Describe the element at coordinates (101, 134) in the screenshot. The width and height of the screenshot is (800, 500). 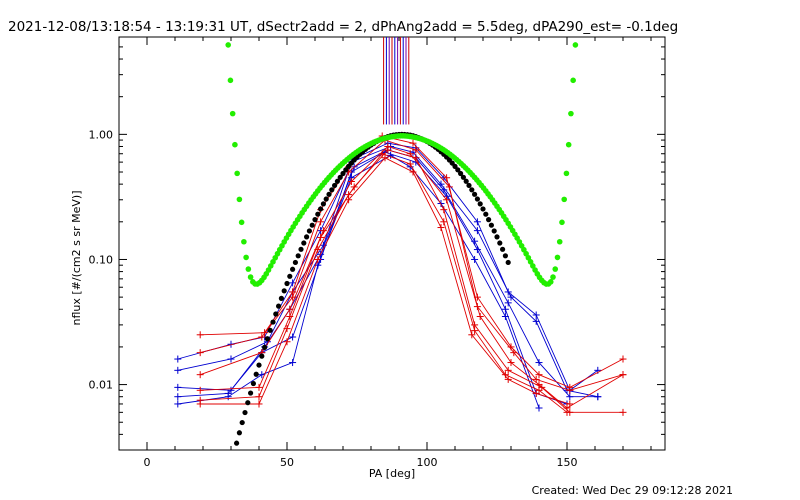
I see `y-tick-label: 1.00` at that location.